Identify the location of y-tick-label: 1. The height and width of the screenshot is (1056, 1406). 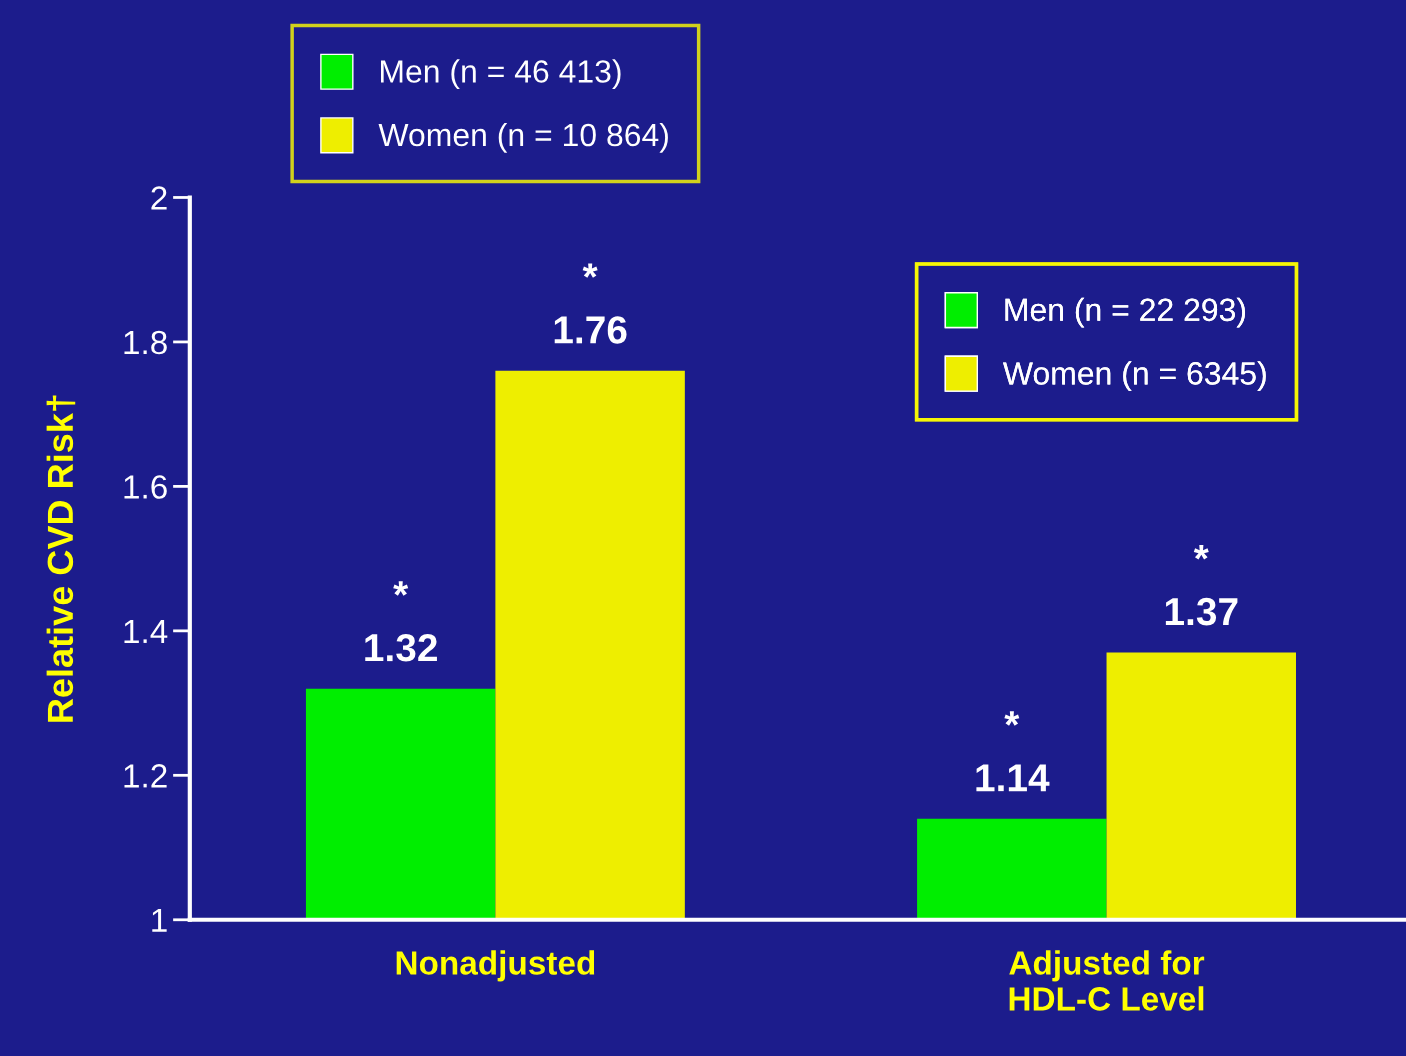
(159, 920).